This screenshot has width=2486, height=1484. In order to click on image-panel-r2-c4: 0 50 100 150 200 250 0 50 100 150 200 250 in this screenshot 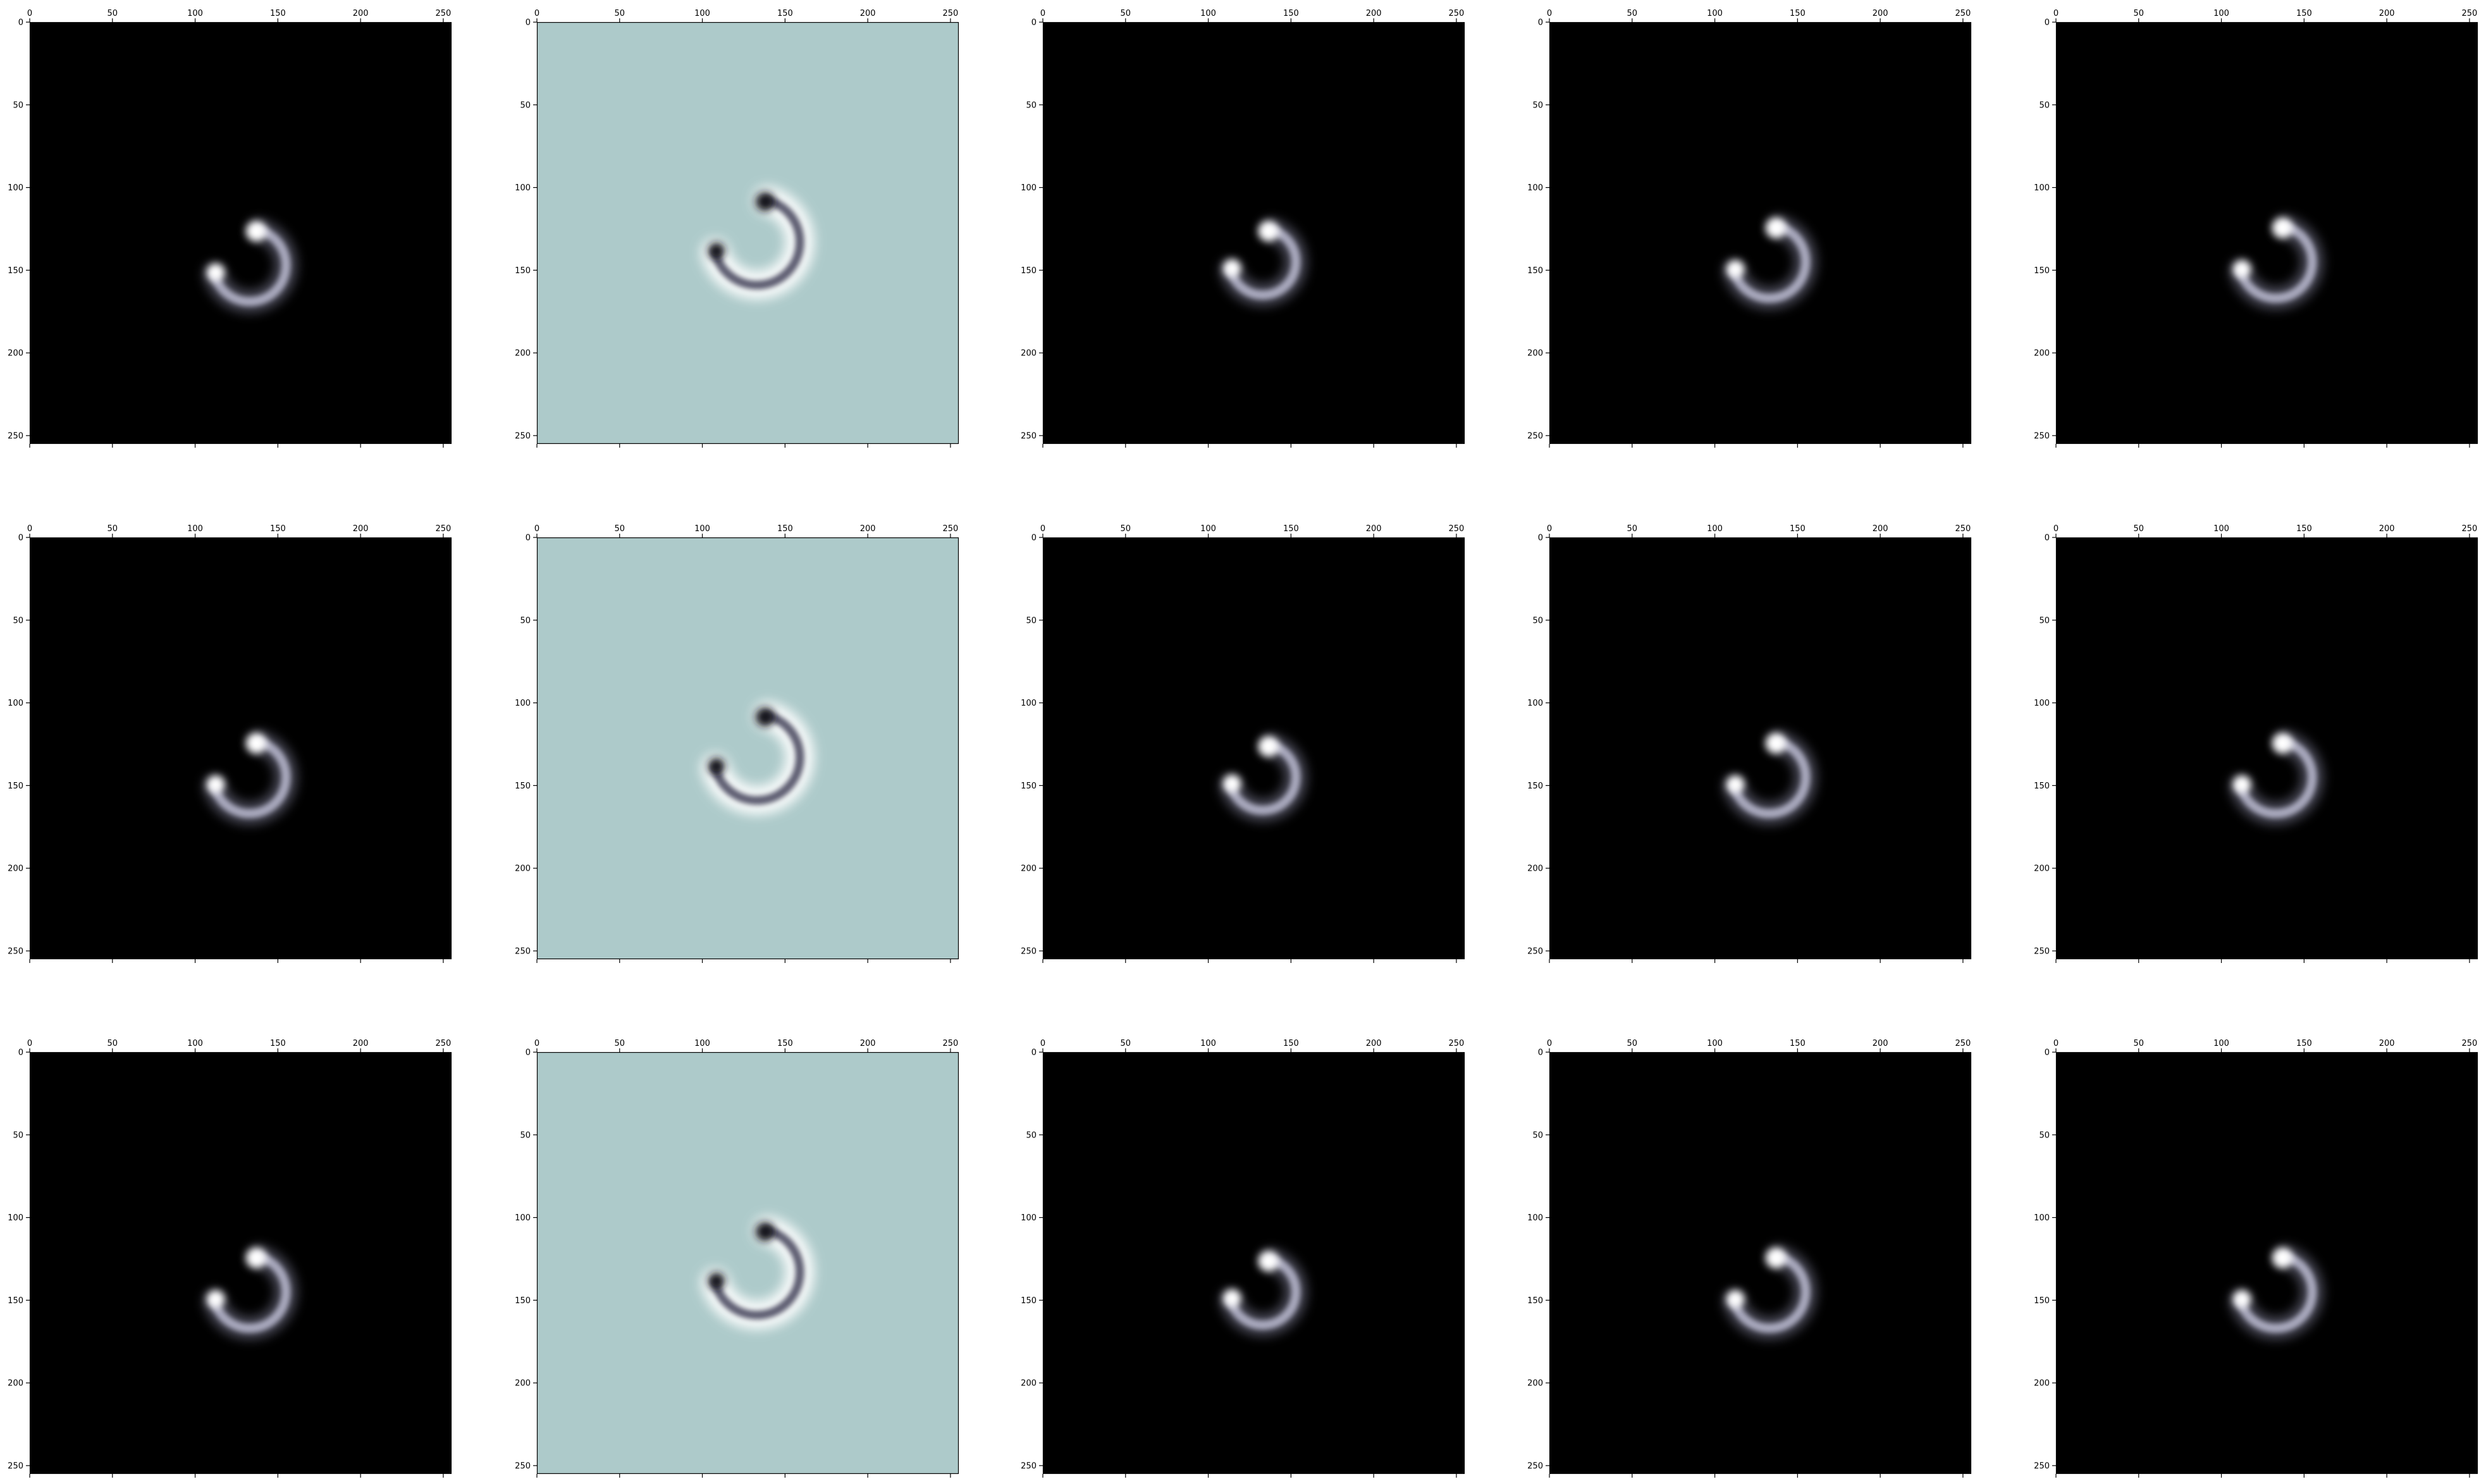, I will do `click(1749, 743)`.